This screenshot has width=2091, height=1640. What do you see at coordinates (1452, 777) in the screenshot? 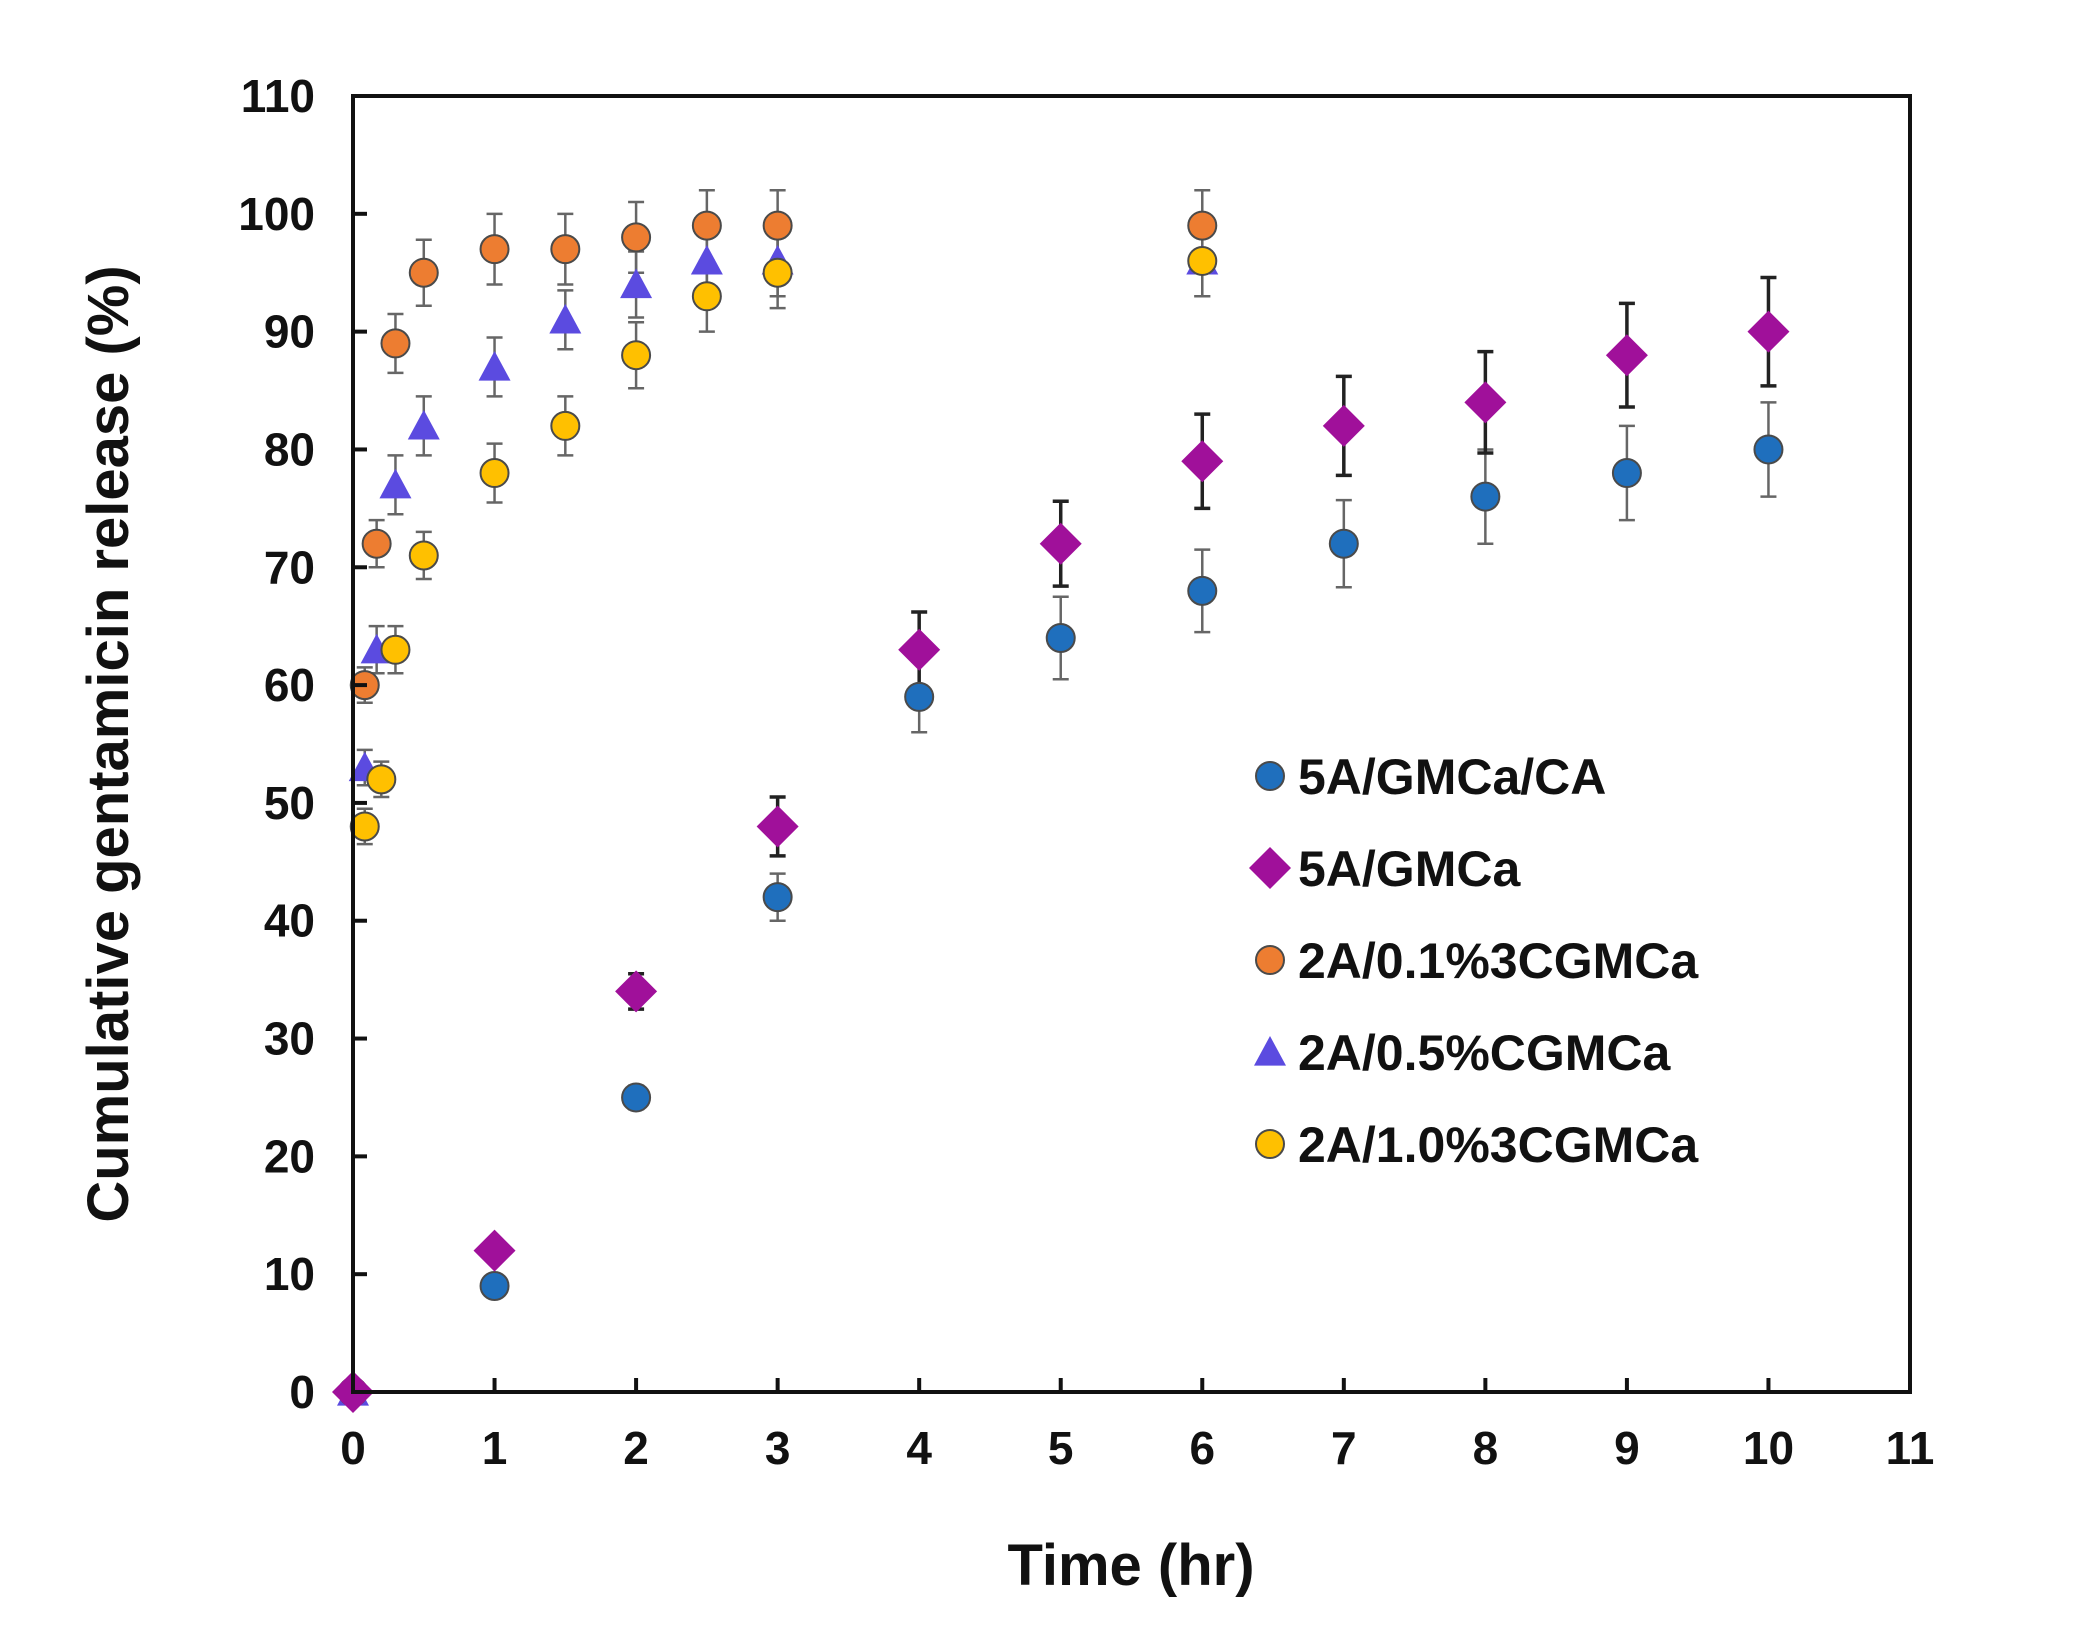
I see `legend-label: 5A/GMCa/CA` at bounding box center [1452, 777].